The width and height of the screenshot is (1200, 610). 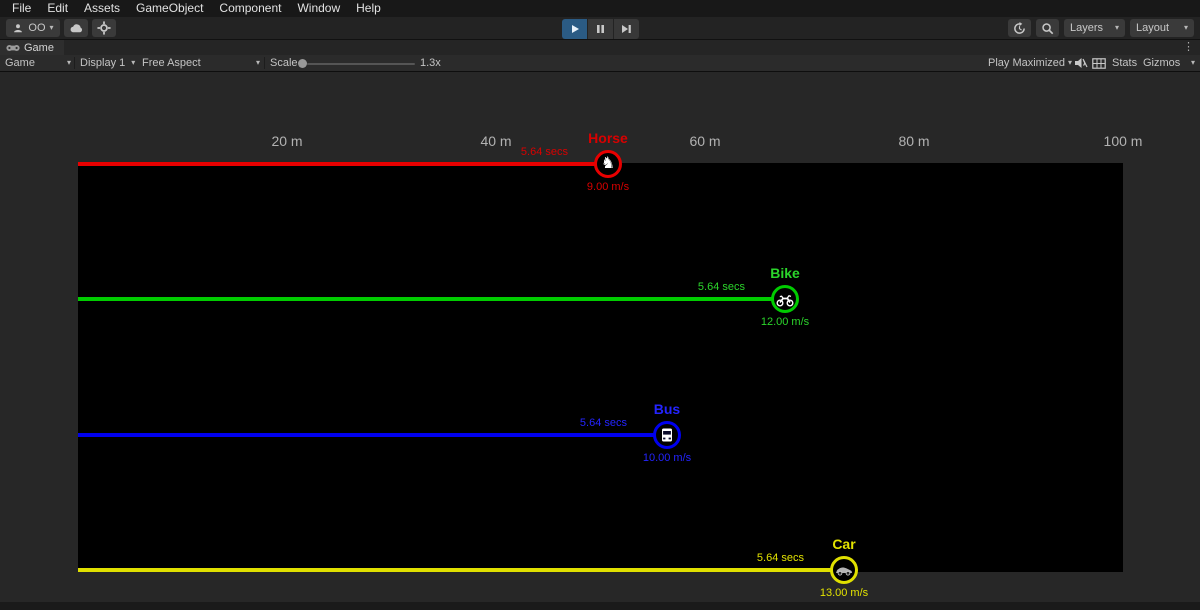 I want to click on scale-label: Scale, so click(x=284, y=63).